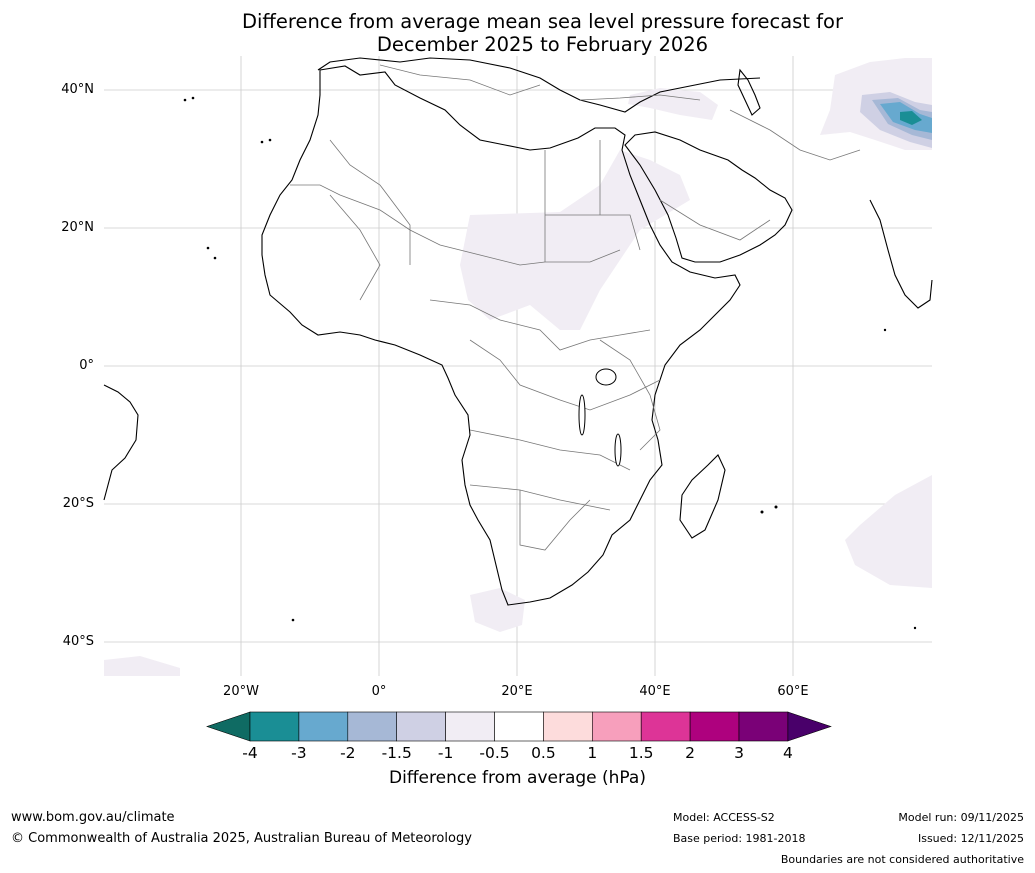 This screenshot has width=1035, height=873. I want to click on border-sahara, so click(455, 225).